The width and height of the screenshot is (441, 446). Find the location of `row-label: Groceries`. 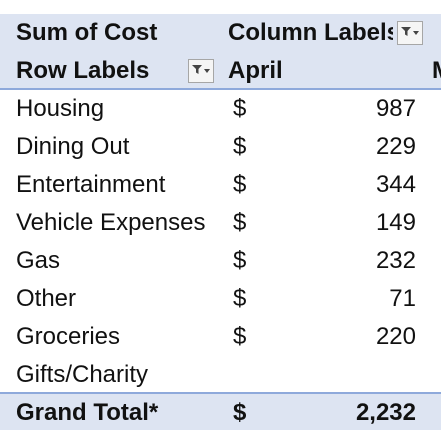

row-label: Groceries is located at coordinates (68, 336).